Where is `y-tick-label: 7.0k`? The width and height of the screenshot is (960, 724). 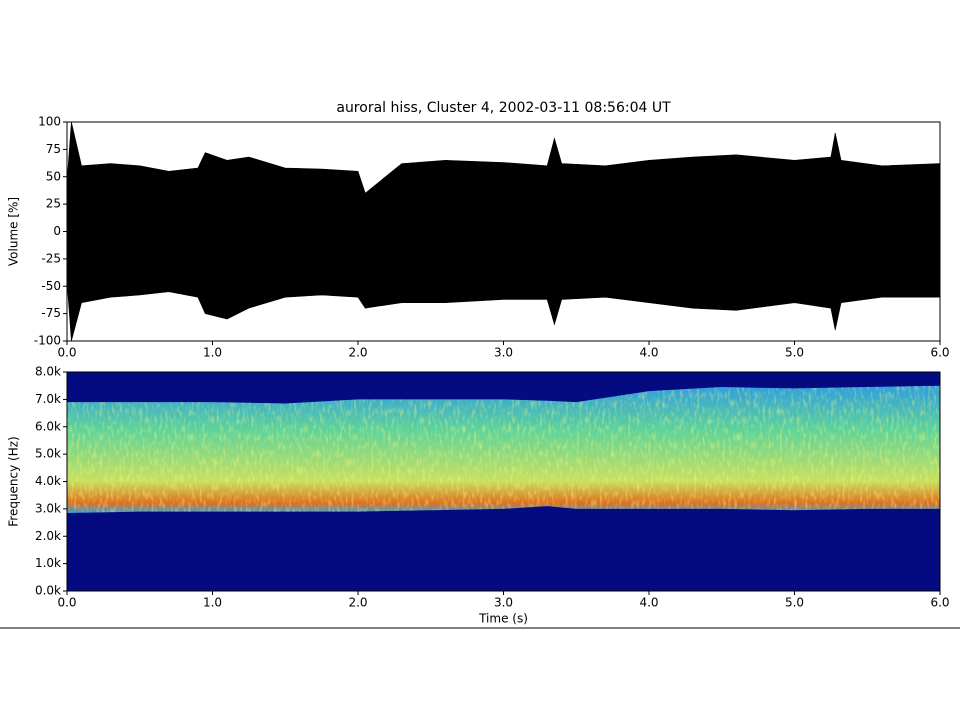
y-tick-label: 7.0k is located at coordinates (48, 399).